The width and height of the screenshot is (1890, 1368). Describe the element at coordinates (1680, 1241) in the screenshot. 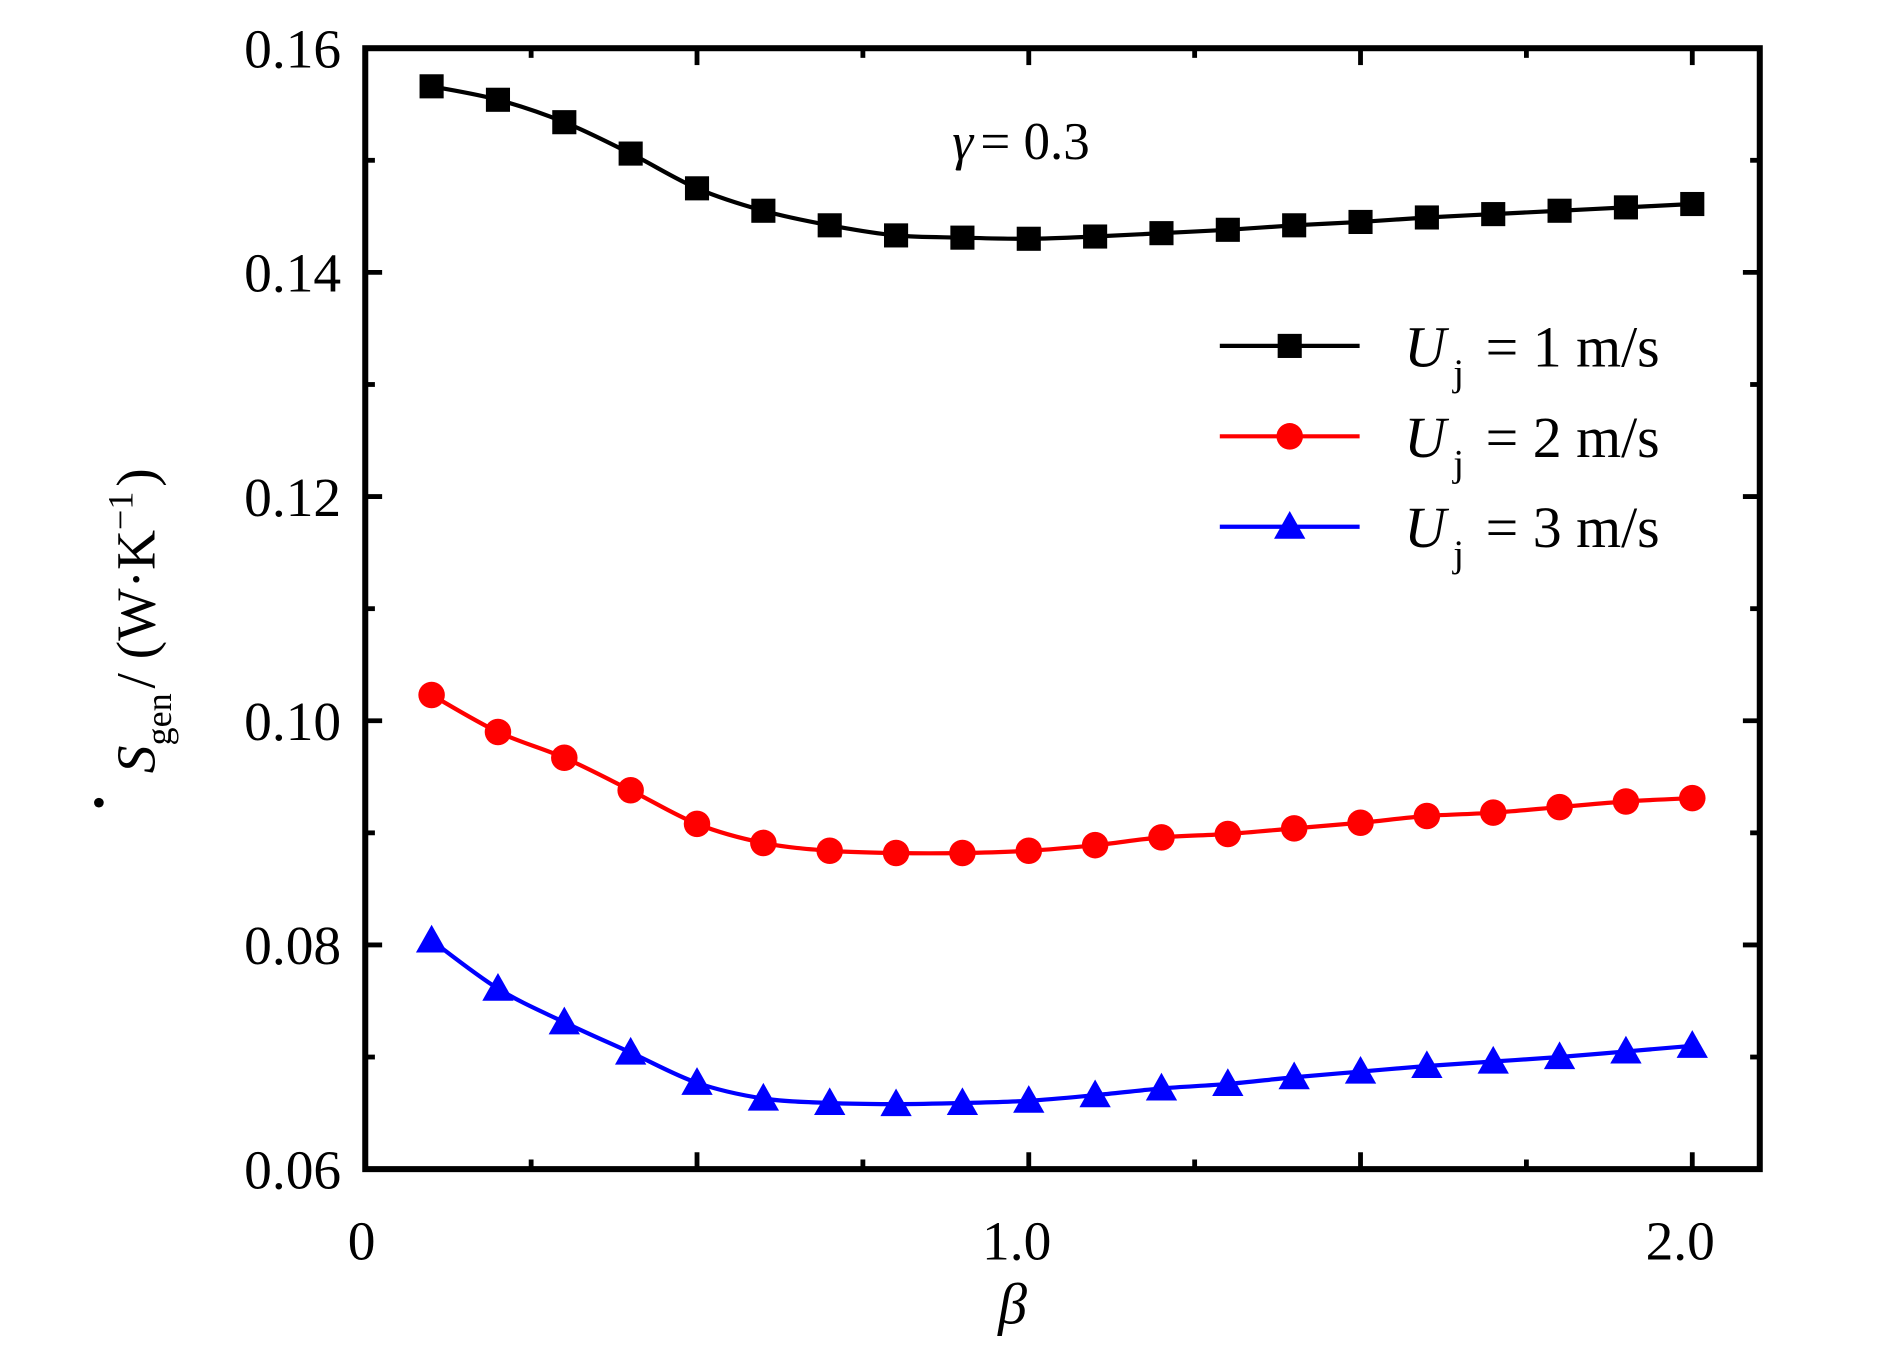

I see `x-tick-label: 2.0` at that location.